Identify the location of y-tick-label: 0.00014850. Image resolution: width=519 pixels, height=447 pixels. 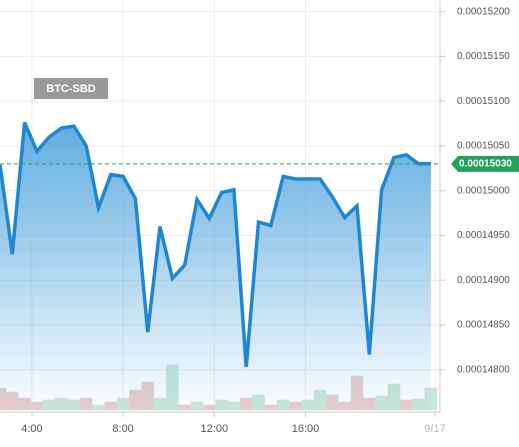
(483, 325).